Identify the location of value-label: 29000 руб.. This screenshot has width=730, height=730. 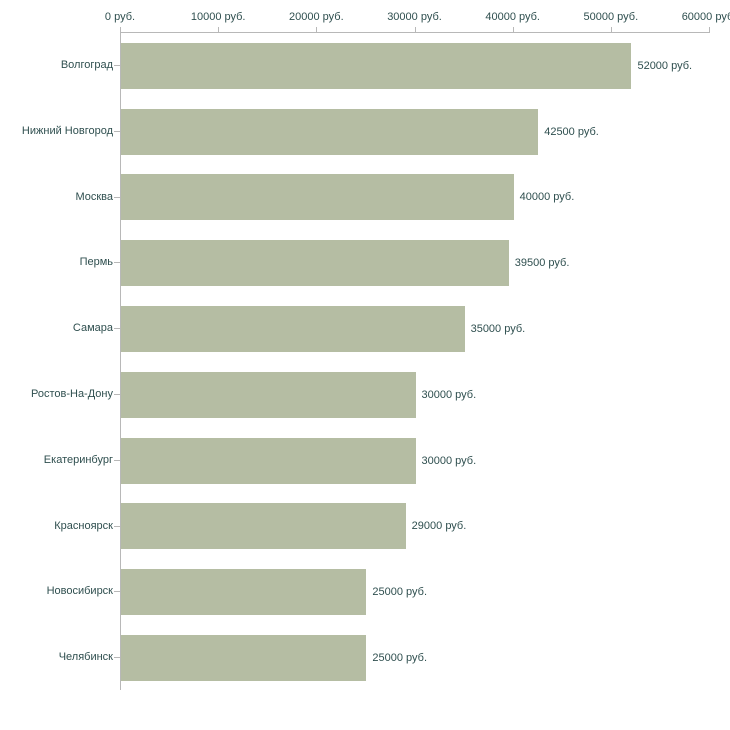
(439, 526).